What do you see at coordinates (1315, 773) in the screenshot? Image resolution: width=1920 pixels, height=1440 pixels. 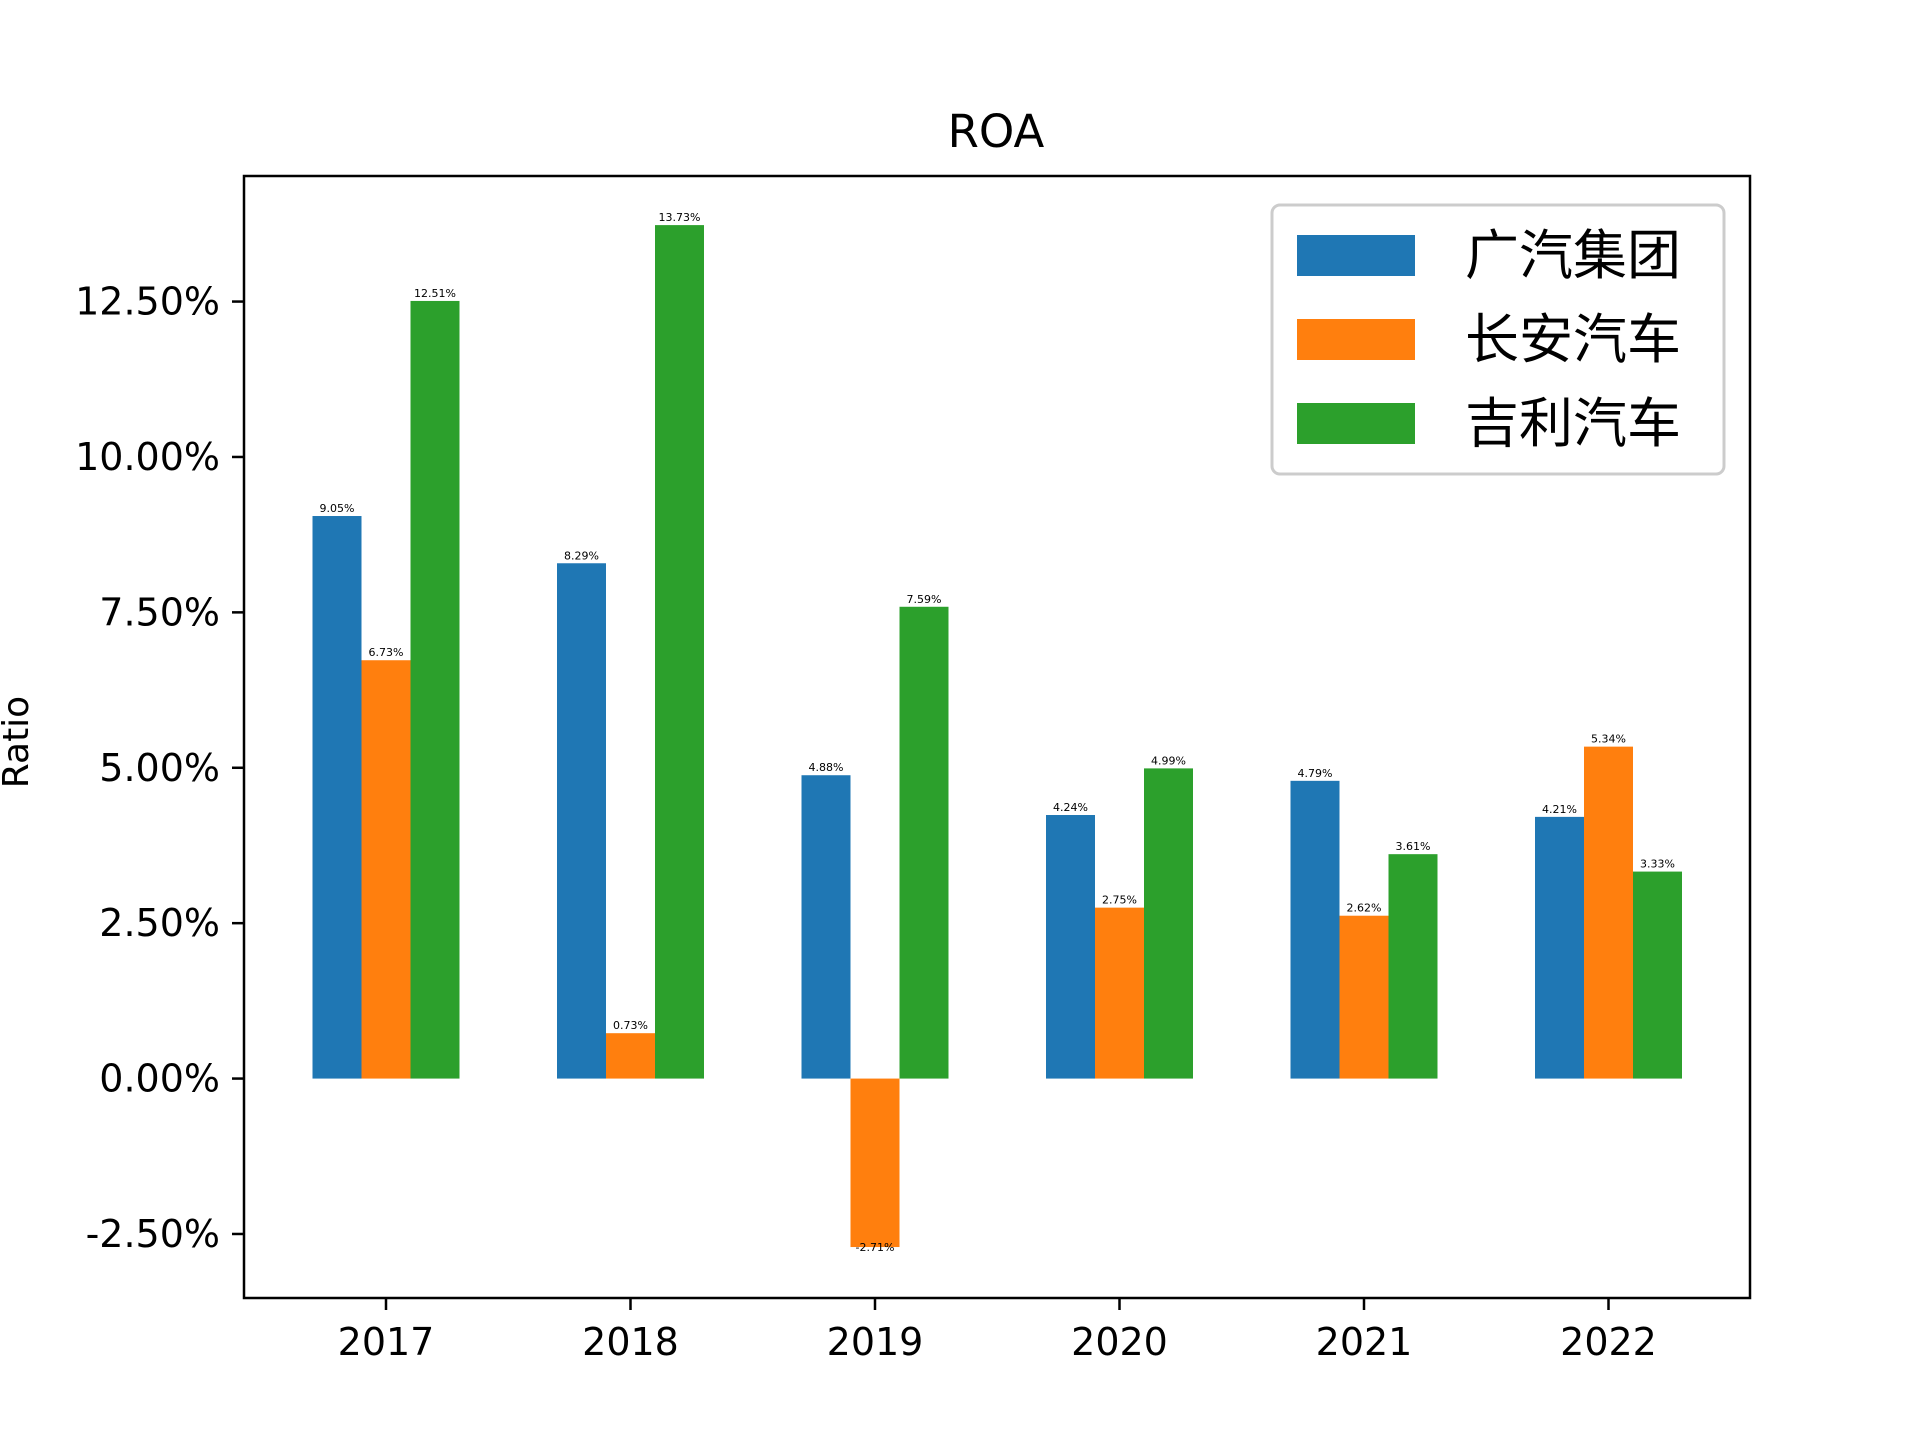 I see `bar-value-label: 4.79%` at bounding box center [1315, 773].